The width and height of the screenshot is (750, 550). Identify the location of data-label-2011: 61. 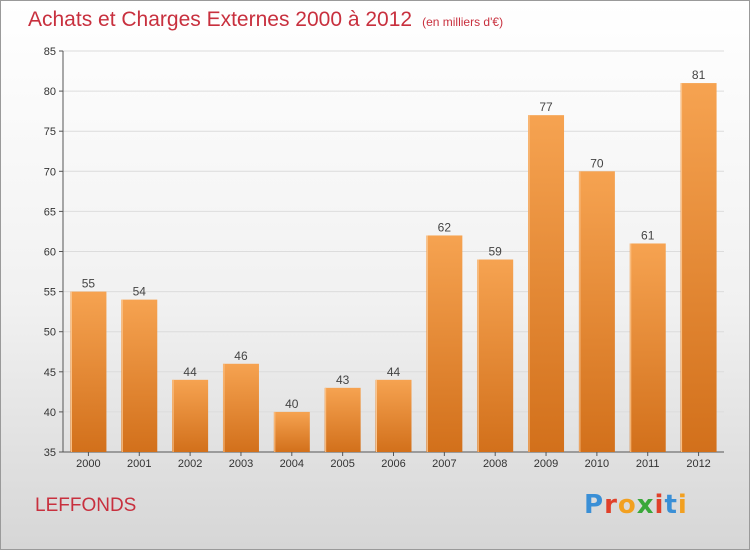
(648, 235).